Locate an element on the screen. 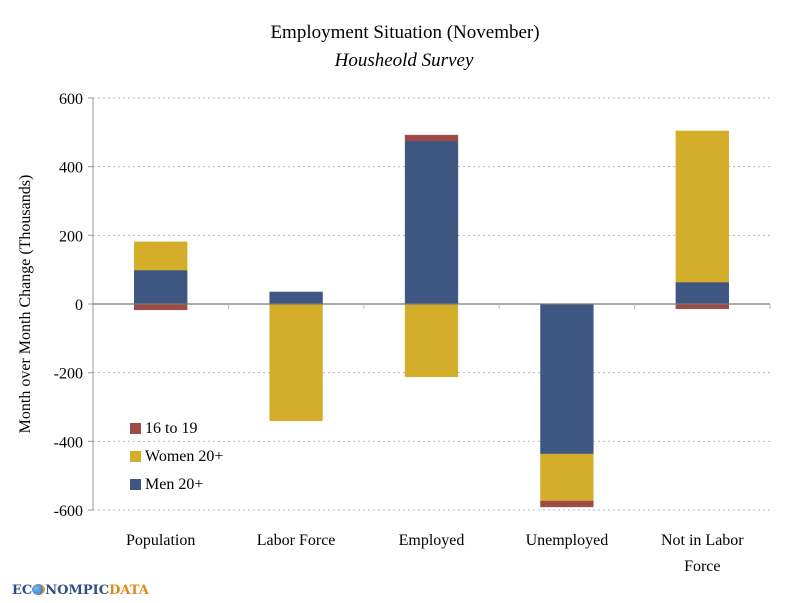 Image resolution: width=800 pixels, height=603 pixels. legend-label: Men 20+ is located at coordinates (174, 484).